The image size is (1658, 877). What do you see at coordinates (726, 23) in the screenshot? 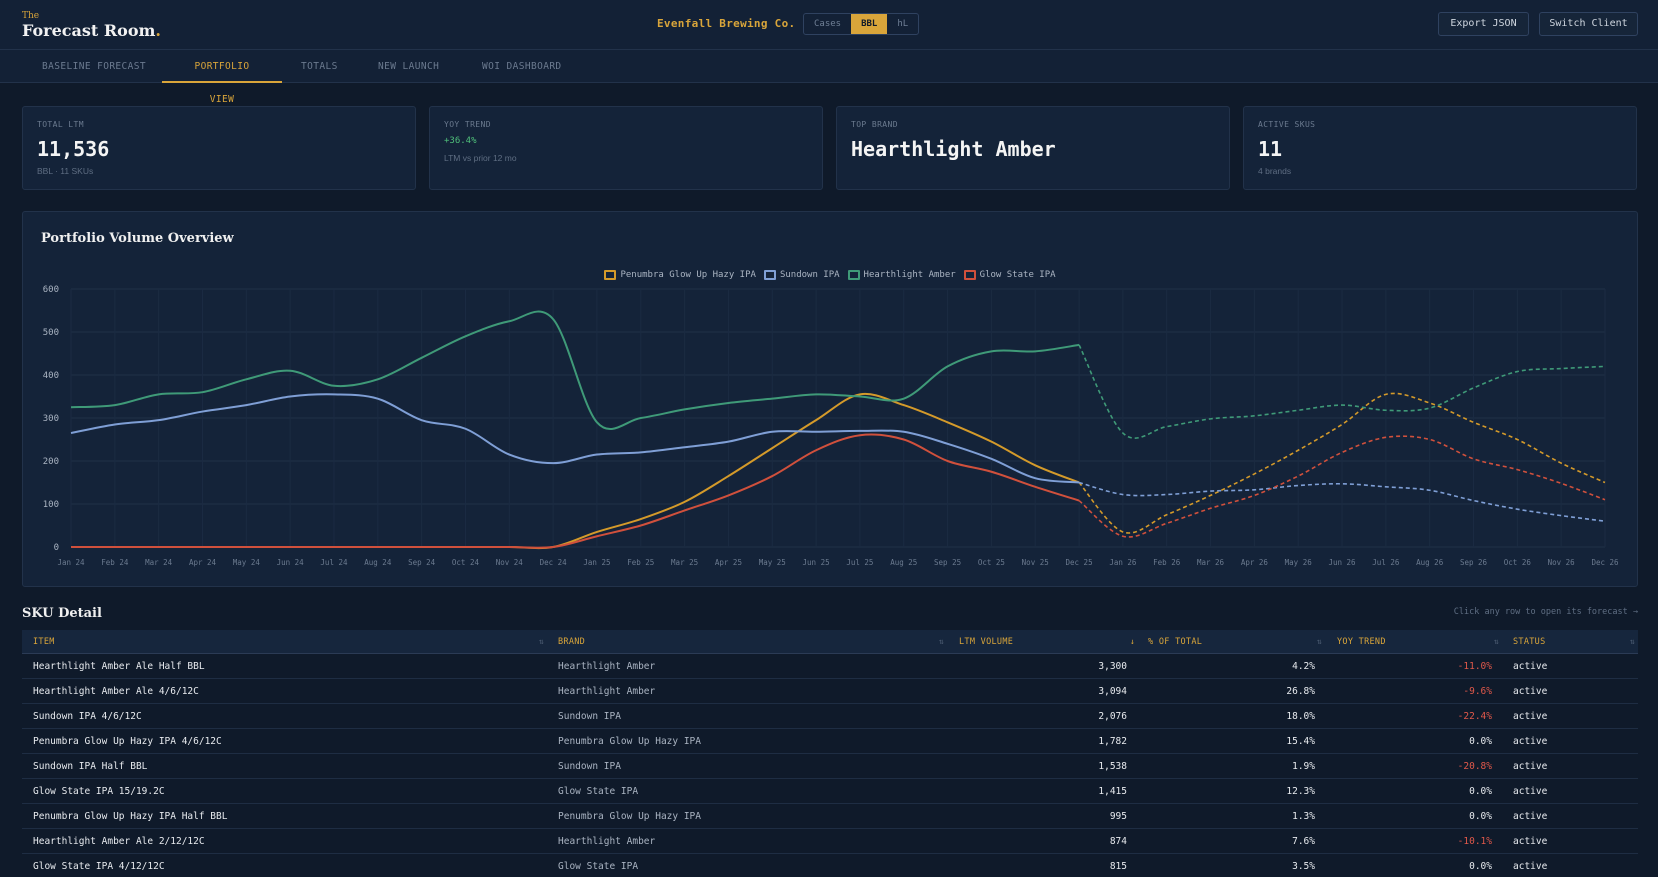
I see `client-name: Evenfall Brewing Co.` at bounding box center [726, 23].